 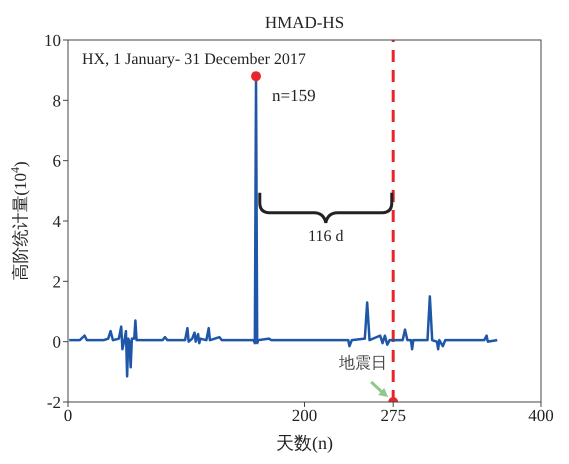 I want to click on annotation: HX, 1 January- 31 December 2017, so click(x=194, y=59).